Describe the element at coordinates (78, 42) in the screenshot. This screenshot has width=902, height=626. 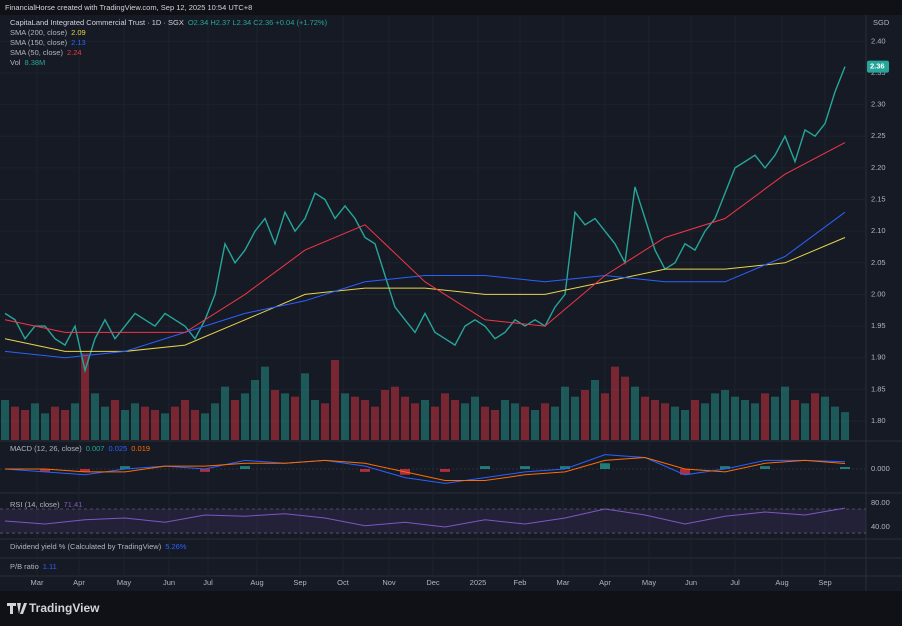
I see `legend-text: 2.13` at that location.